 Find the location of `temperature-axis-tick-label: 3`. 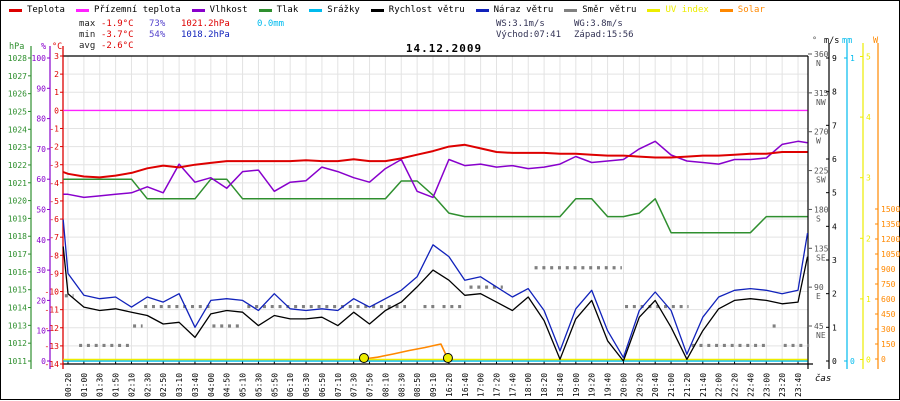

temperature-axis-tick-label: 3 is located at coordinates (56, 56).